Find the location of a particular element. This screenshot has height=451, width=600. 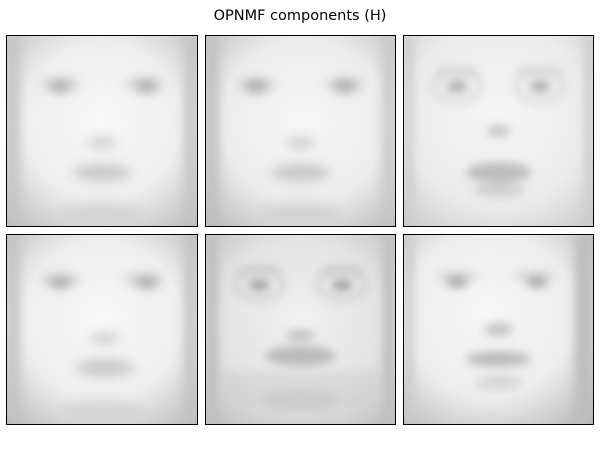

component-6-image is located at coordinates (498, 329).